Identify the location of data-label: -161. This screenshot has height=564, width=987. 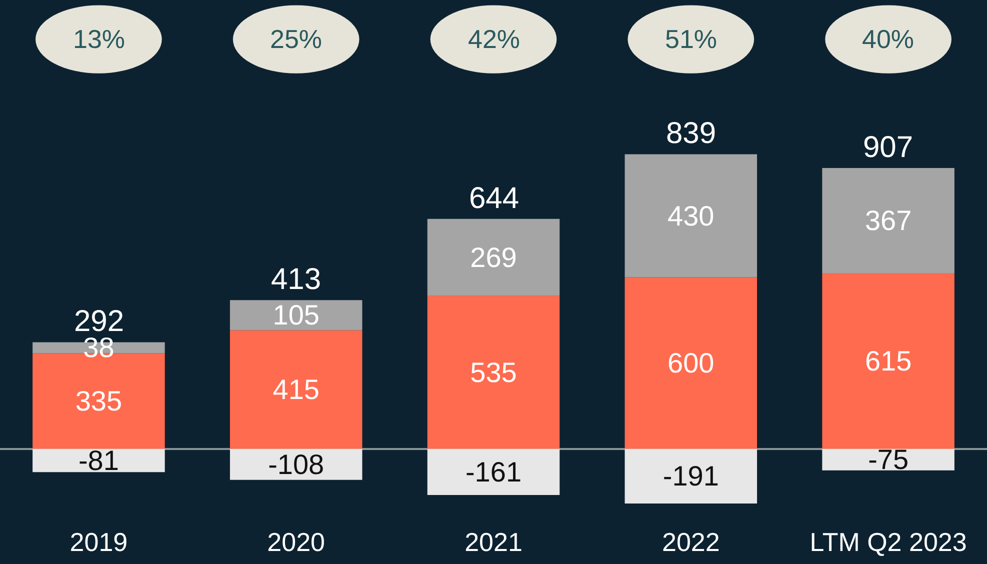
(493, 472).